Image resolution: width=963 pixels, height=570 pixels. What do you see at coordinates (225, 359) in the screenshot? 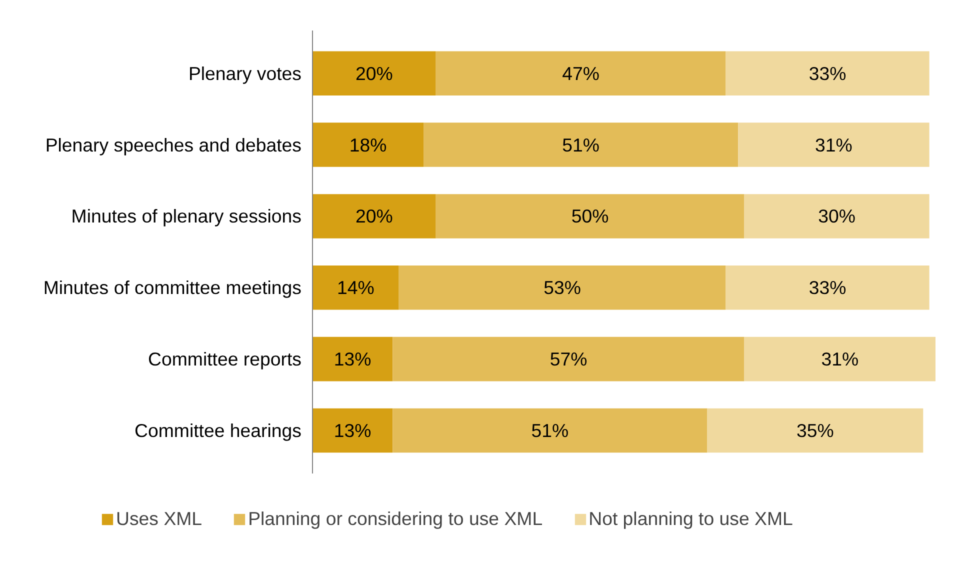
I see `y-tick-label: Committee reports` at bounding box center [225, 359].